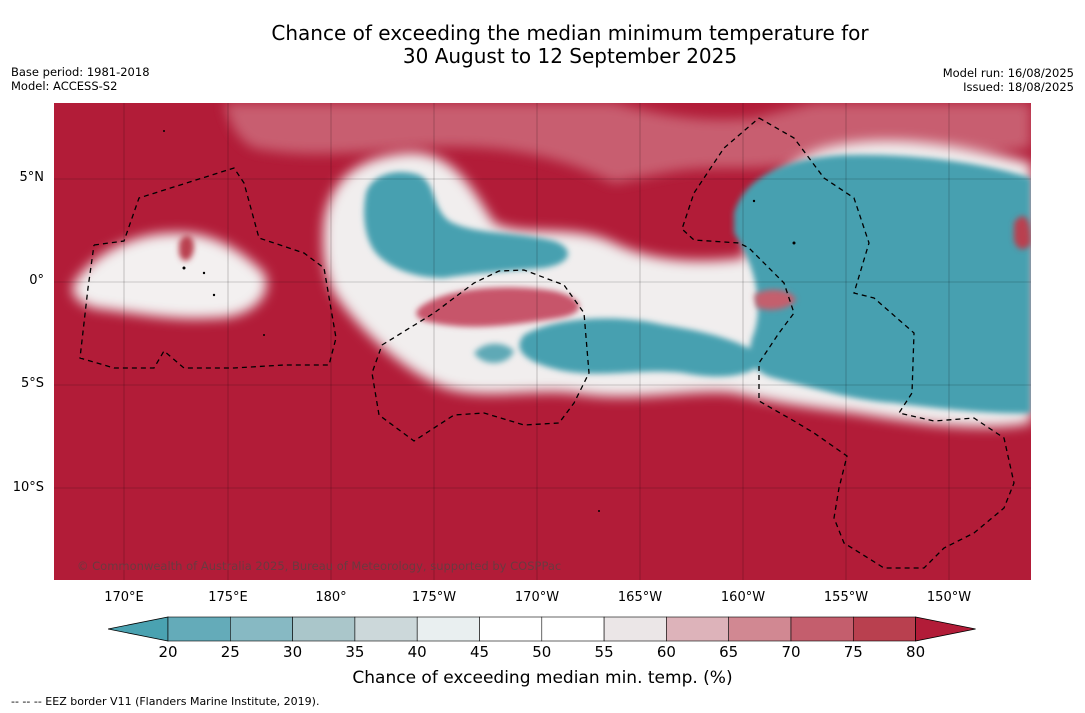  Describe the element at coordinates (138, 629) in the screenshot. I see `colorbar-extend-low` at that location.